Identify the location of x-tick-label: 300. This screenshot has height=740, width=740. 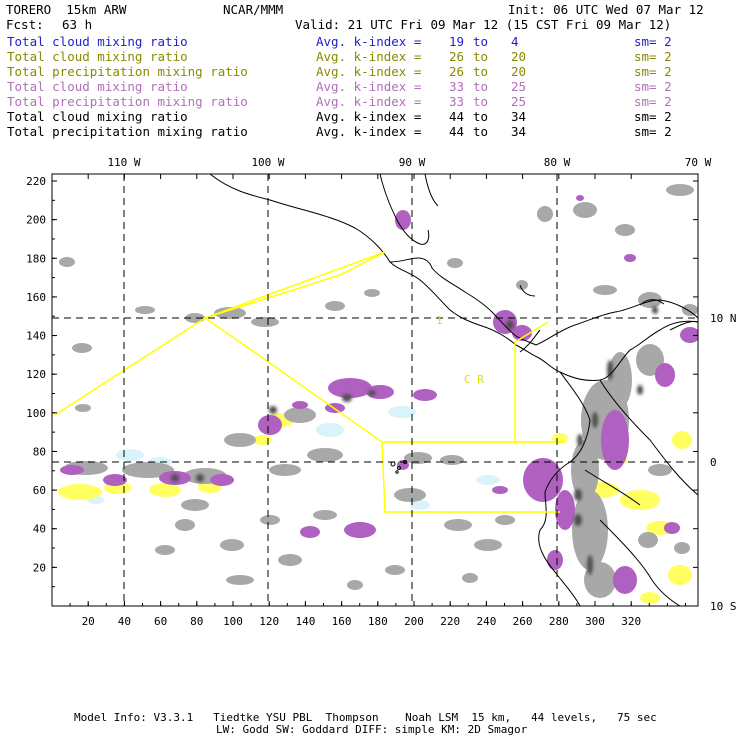
(595, 621).